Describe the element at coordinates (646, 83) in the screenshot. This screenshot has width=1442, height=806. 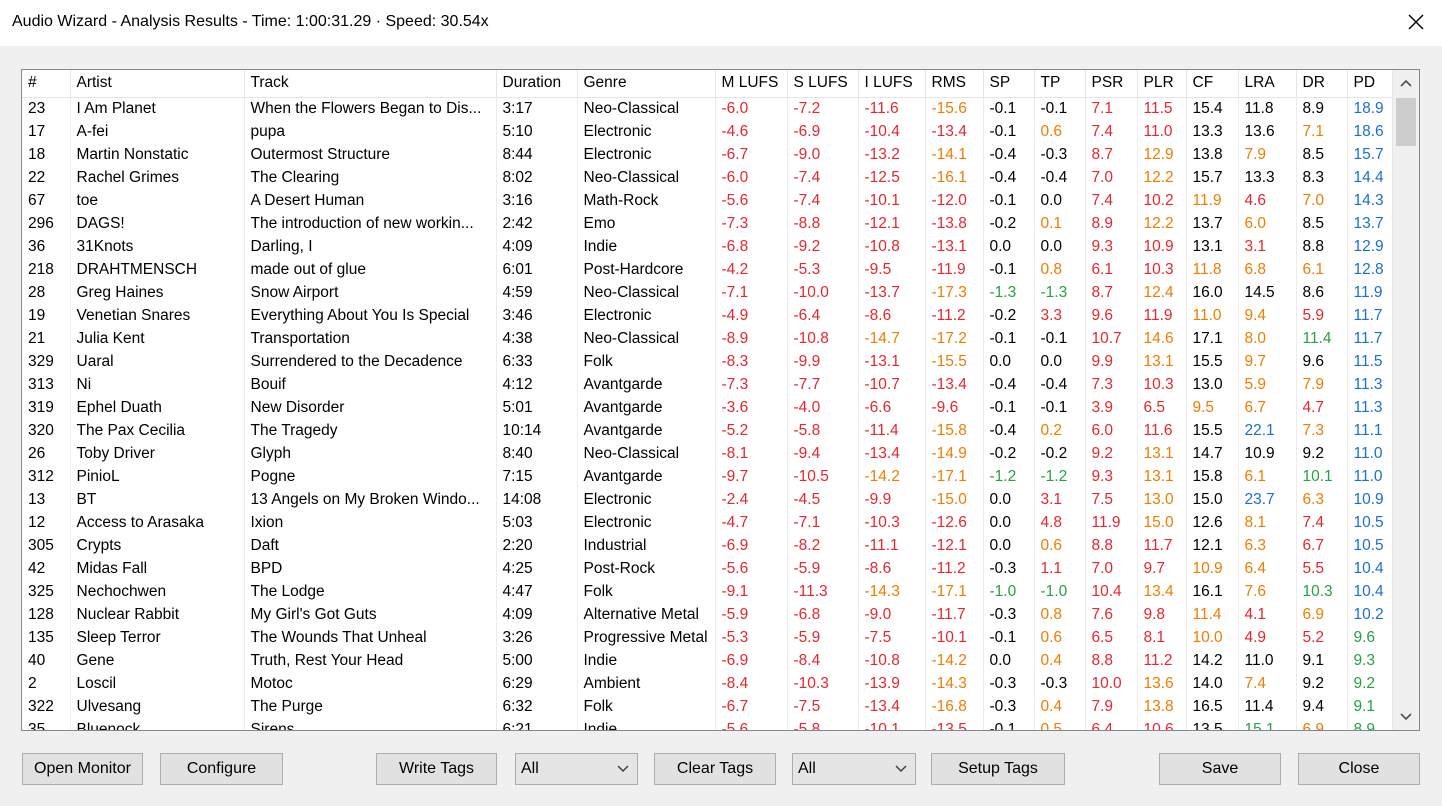
I see `column-header: Genre` at that location.